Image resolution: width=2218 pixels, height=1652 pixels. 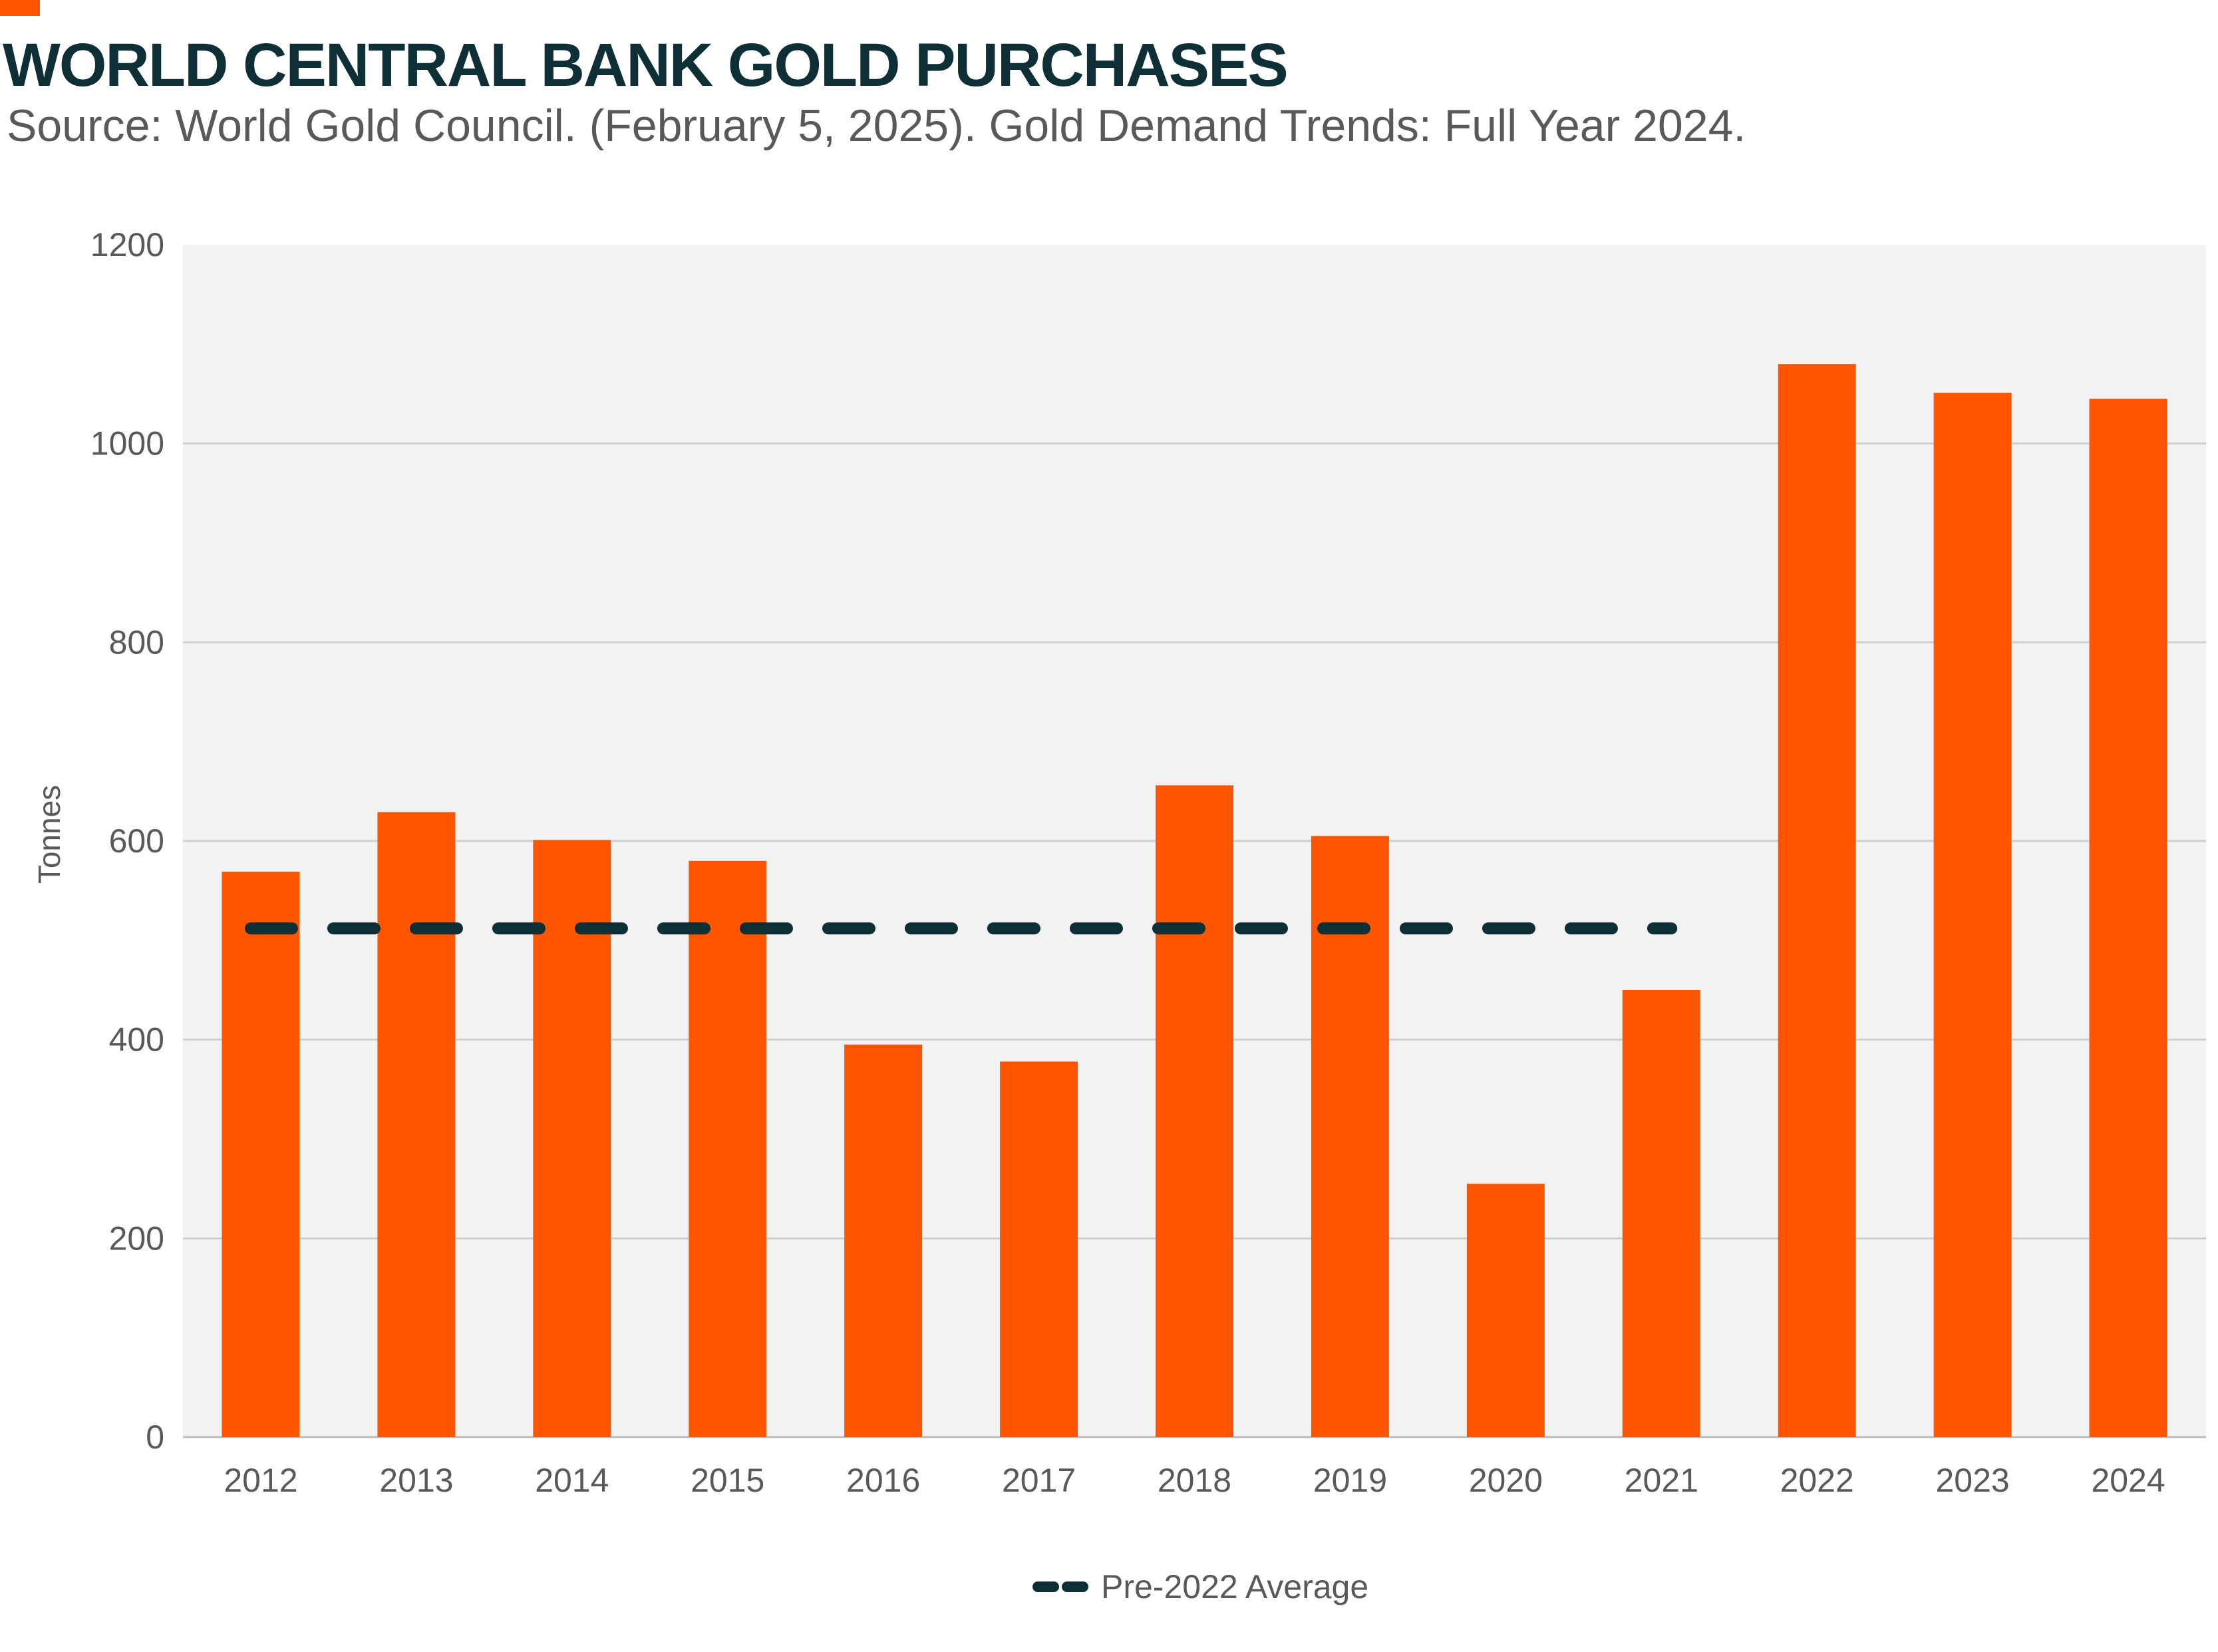 What do you see at coordinates (136, 841) in the screenshot?
I see `y-tick-label-600: 600` at bounding box center [136, 841].